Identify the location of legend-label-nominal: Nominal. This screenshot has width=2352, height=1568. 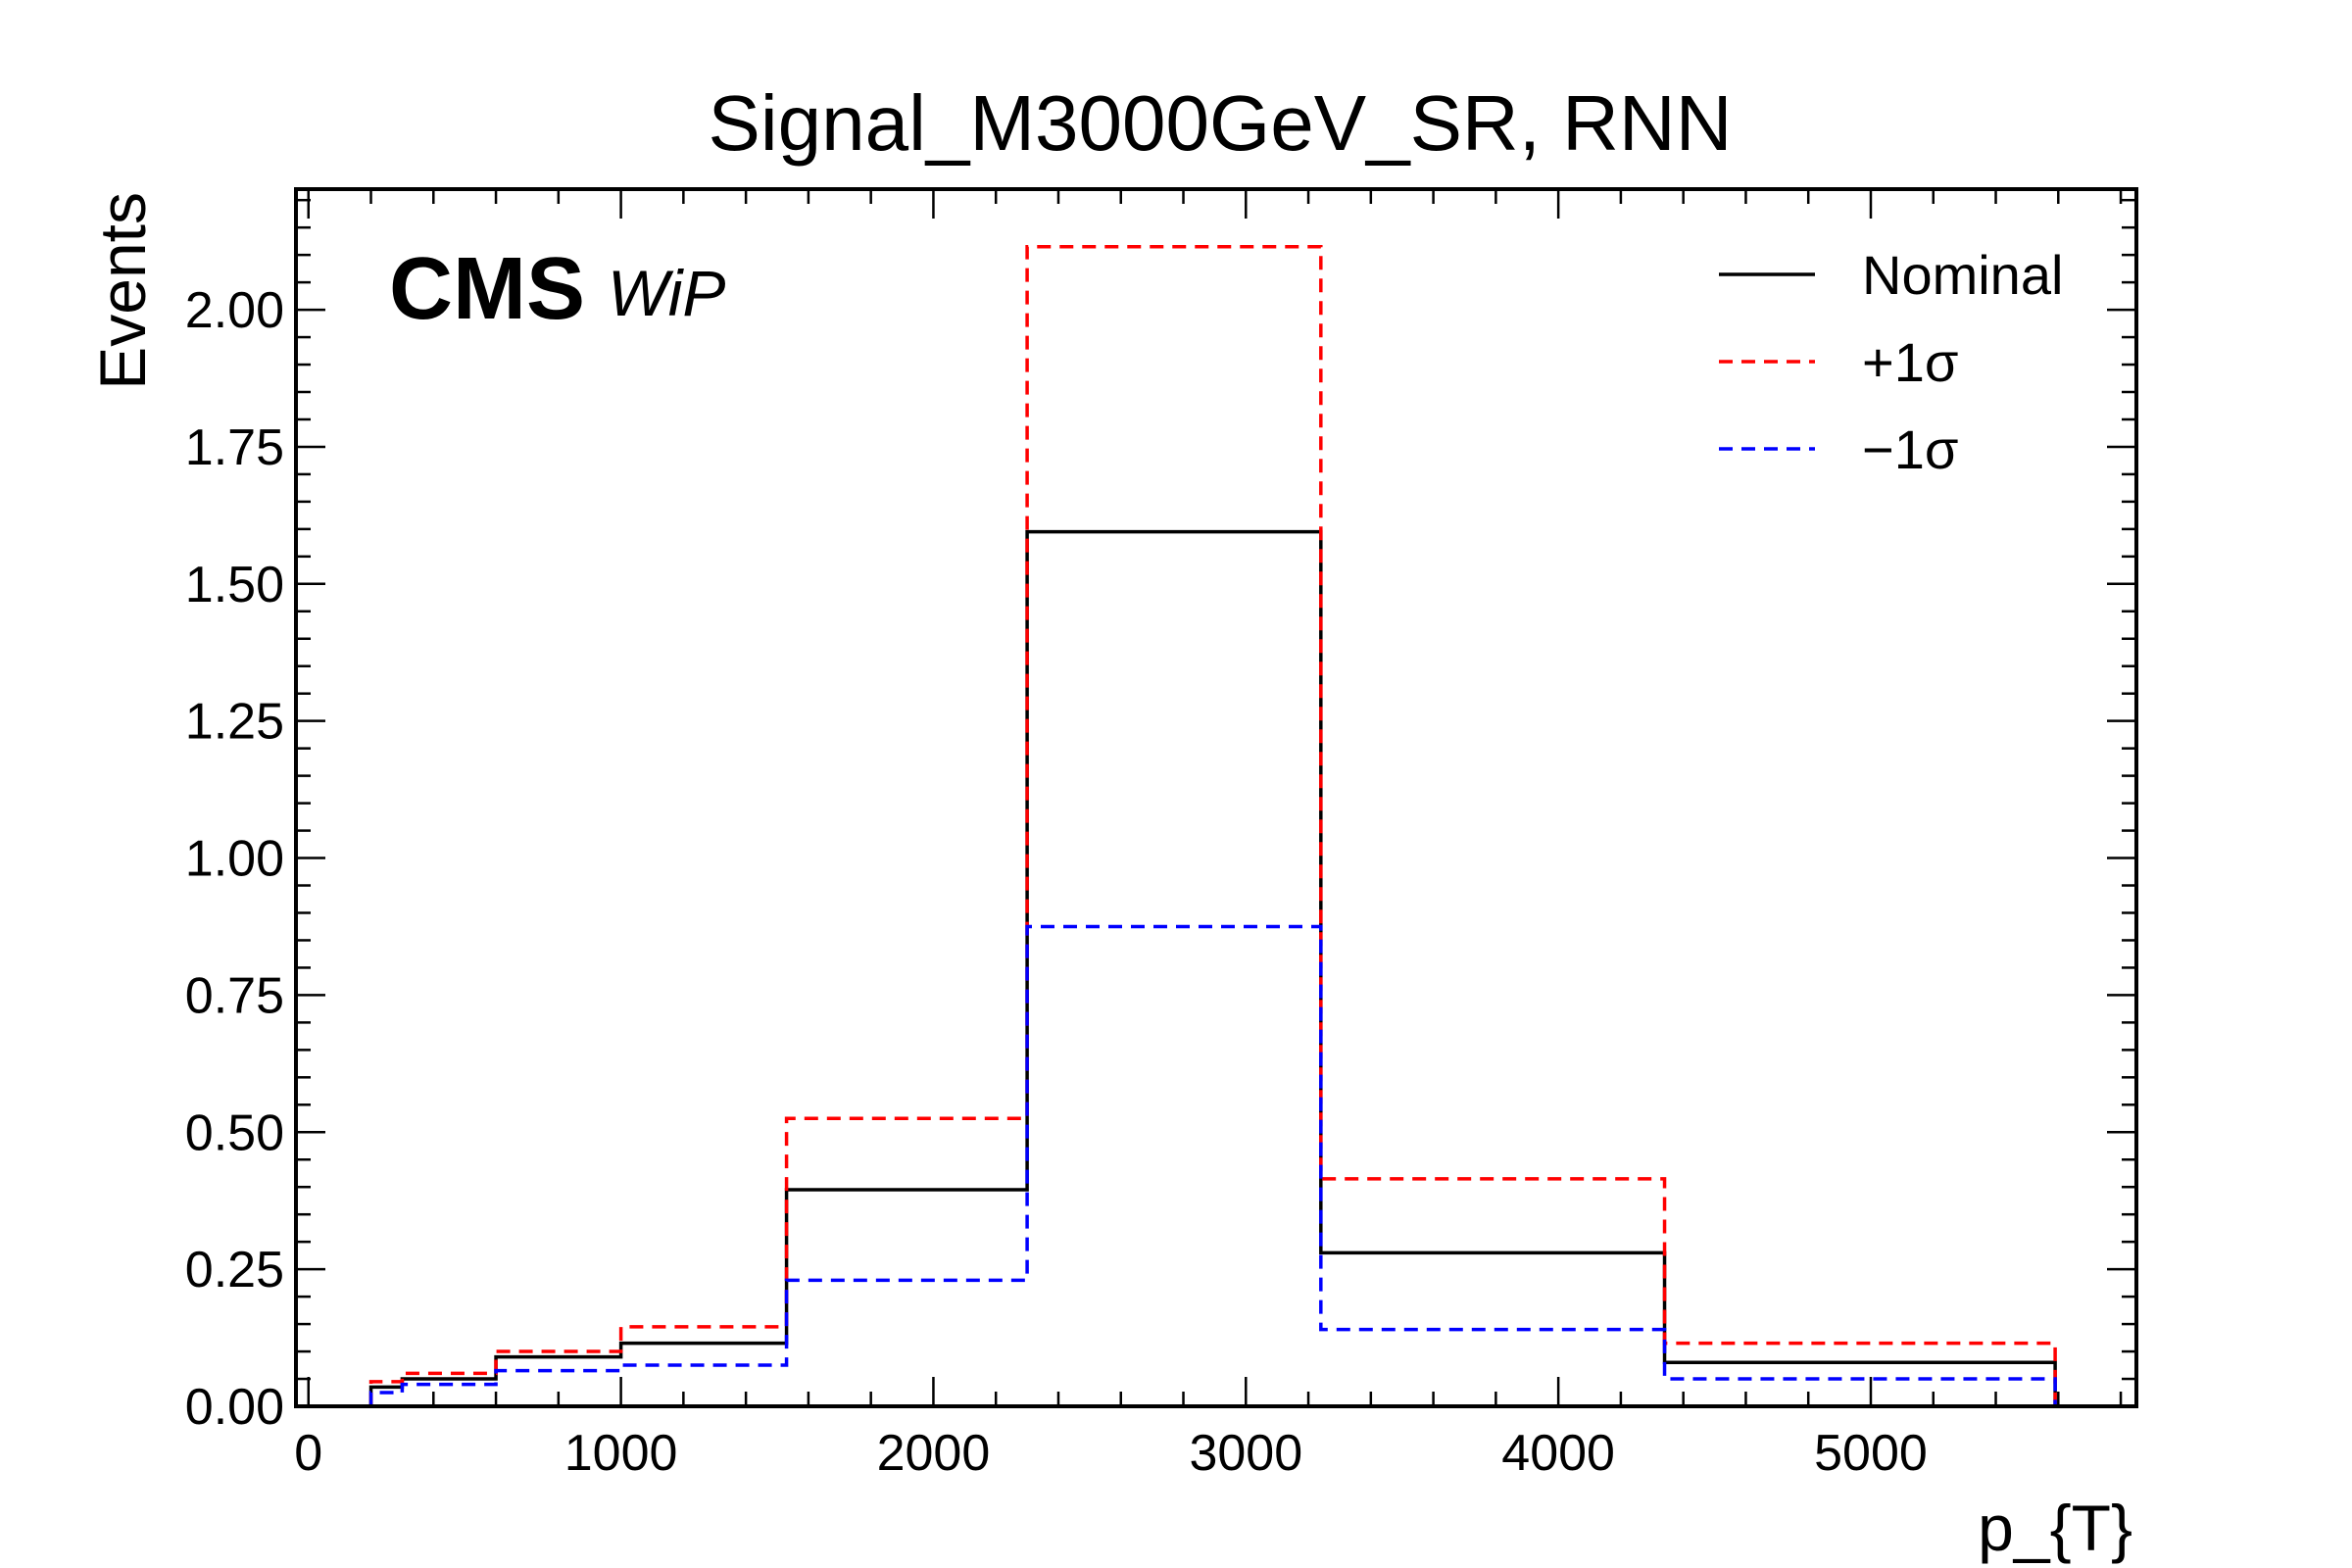
(1962, 275).